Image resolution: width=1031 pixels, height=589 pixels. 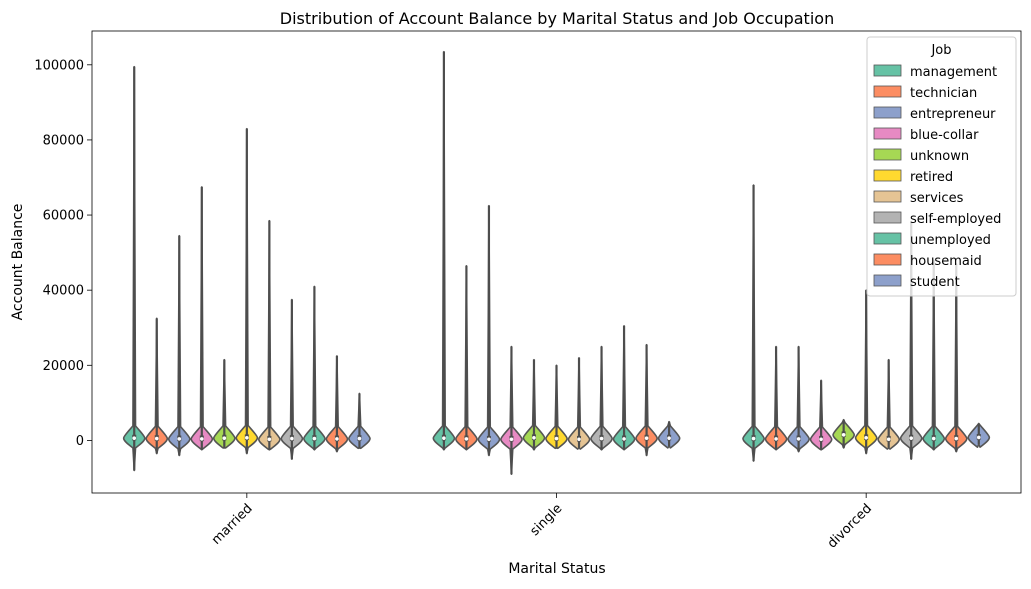 What do you see at coordinates (63, 140) in the screenshot?
I see `y-tick-label: 80000` at bounding box center [63, 140].